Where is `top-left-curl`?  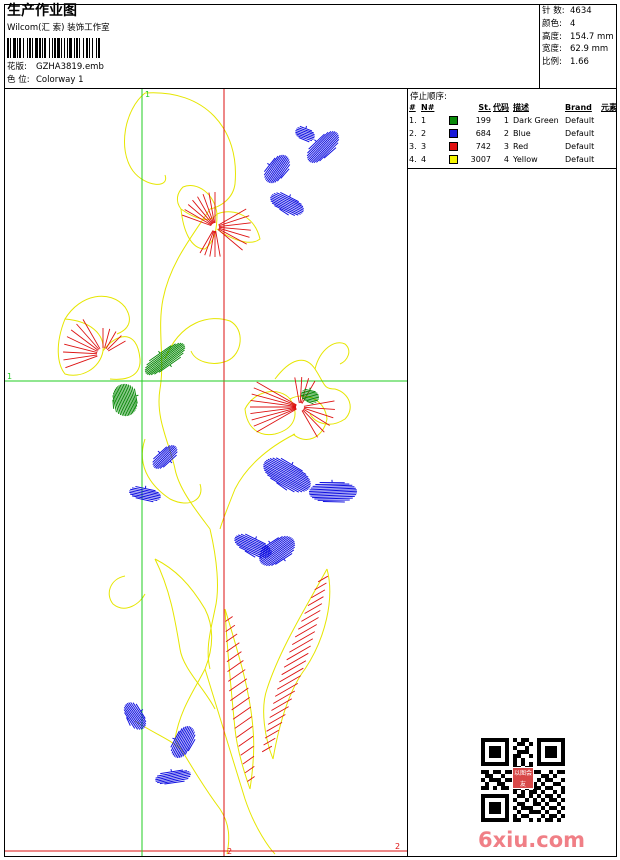
top-left-curl is located at coordinates (145, 138).